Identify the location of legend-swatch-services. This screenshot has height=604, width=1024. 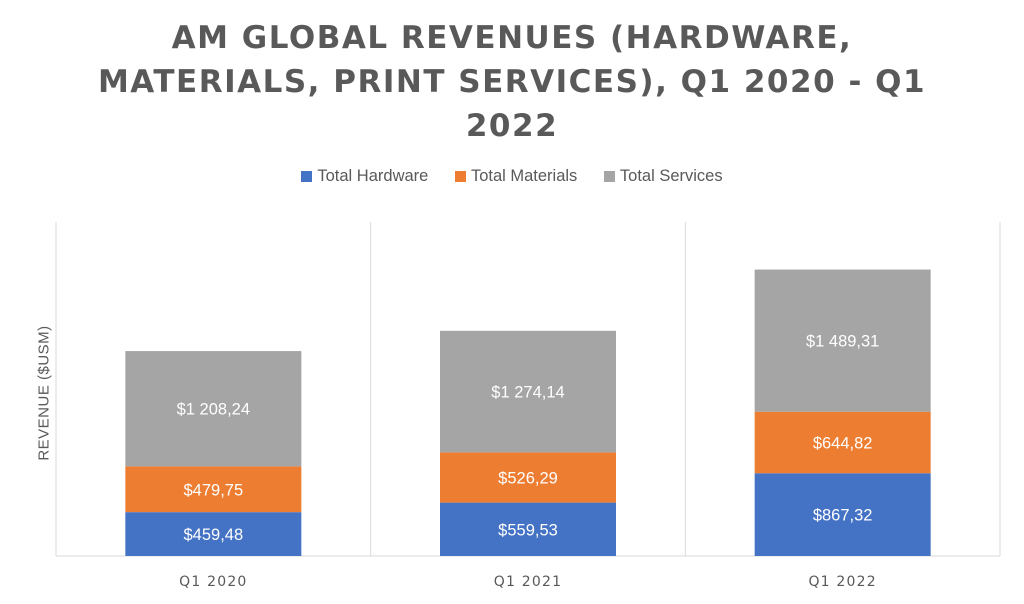
(609, 176).